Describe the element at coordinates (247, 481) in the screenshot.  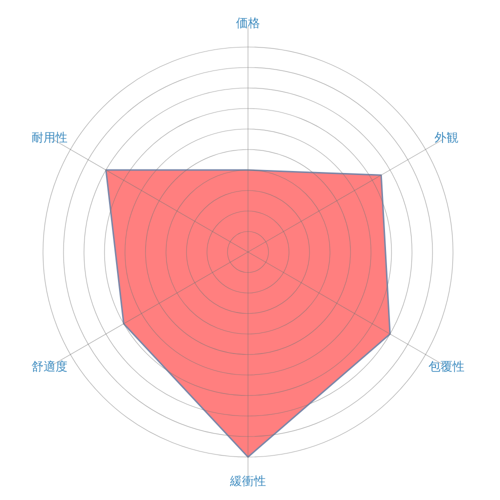
I see `spoke-label: 緩衝性` at that location.